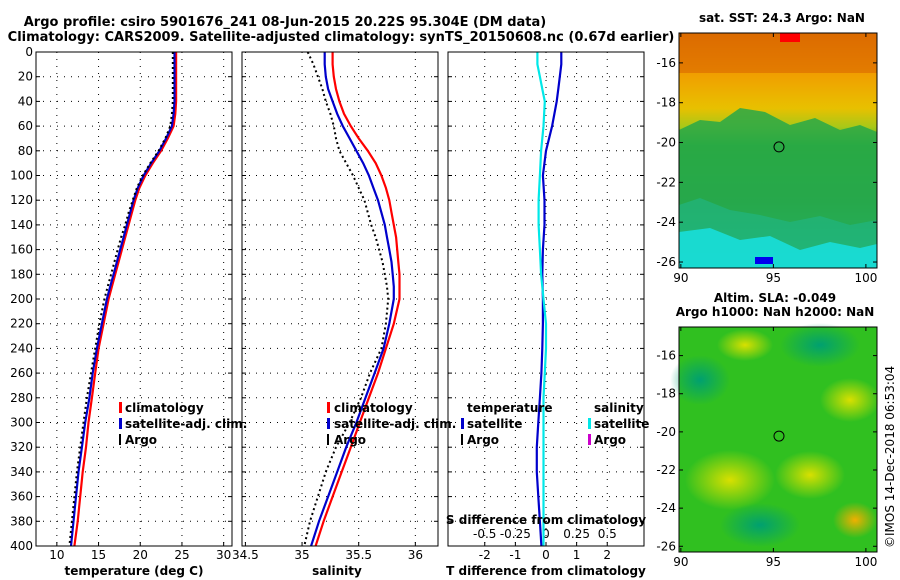  I want to click on legend-t-satellite-swatch, so click(462, 423).